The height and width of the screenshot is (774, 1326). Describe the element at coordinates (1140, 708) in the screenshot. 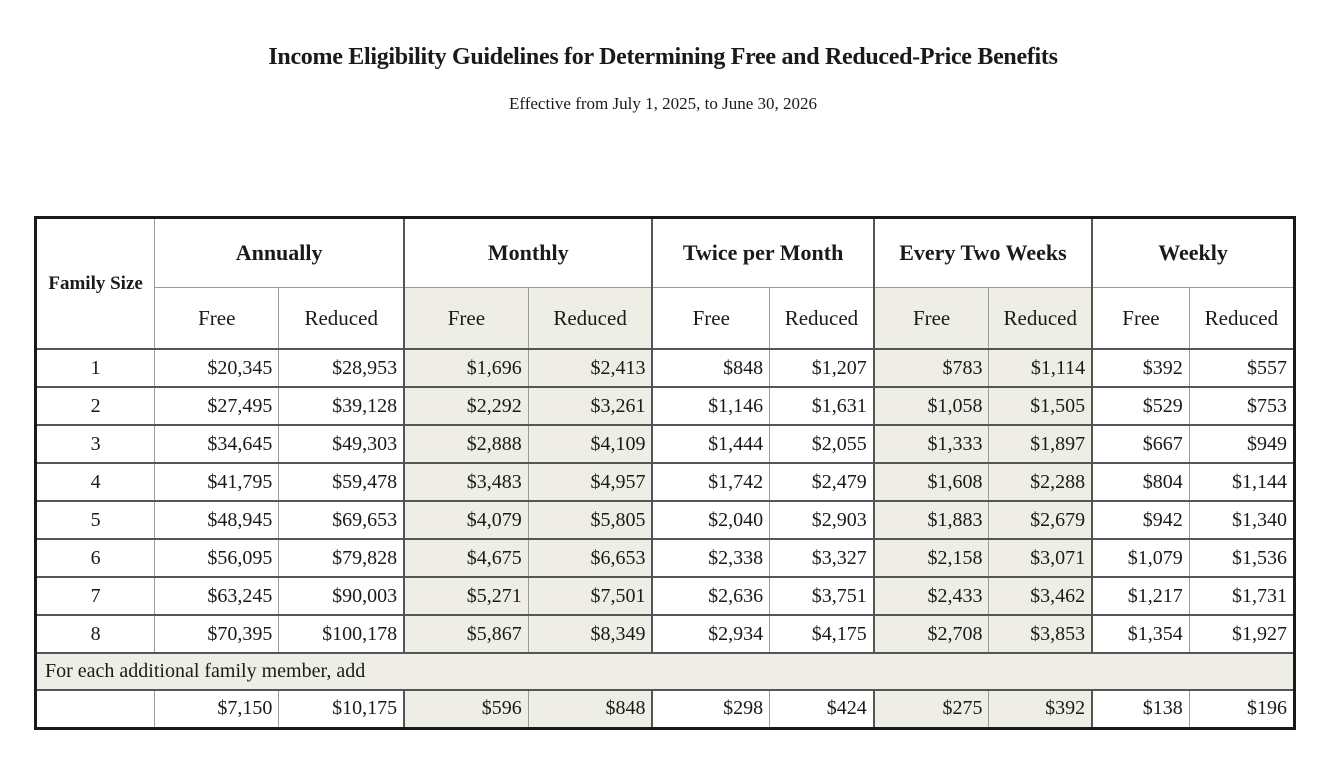

I see `additional-value-cell: $138` at that location.